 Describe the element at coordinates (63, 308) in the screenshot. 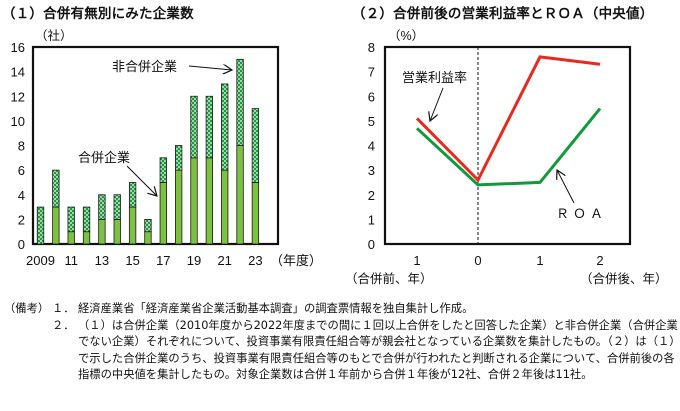

I see `note-number: １．` at that location.